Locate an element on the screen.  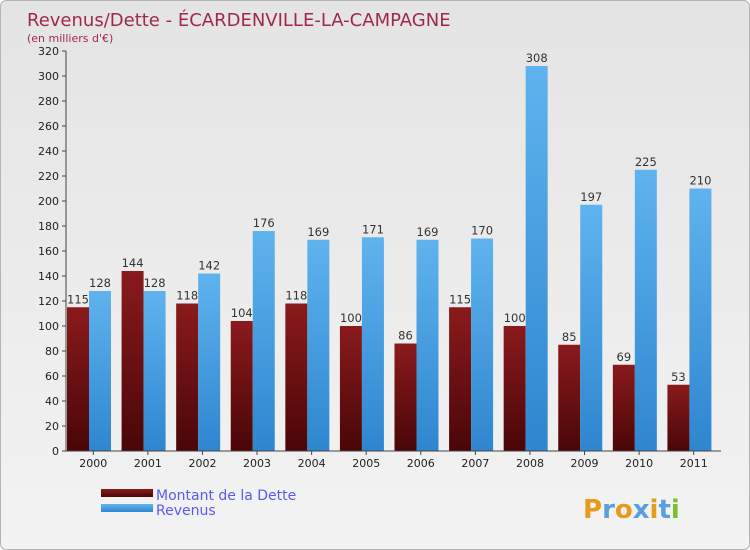
y-tick-label: 220 is located at coordinates (48, 176).